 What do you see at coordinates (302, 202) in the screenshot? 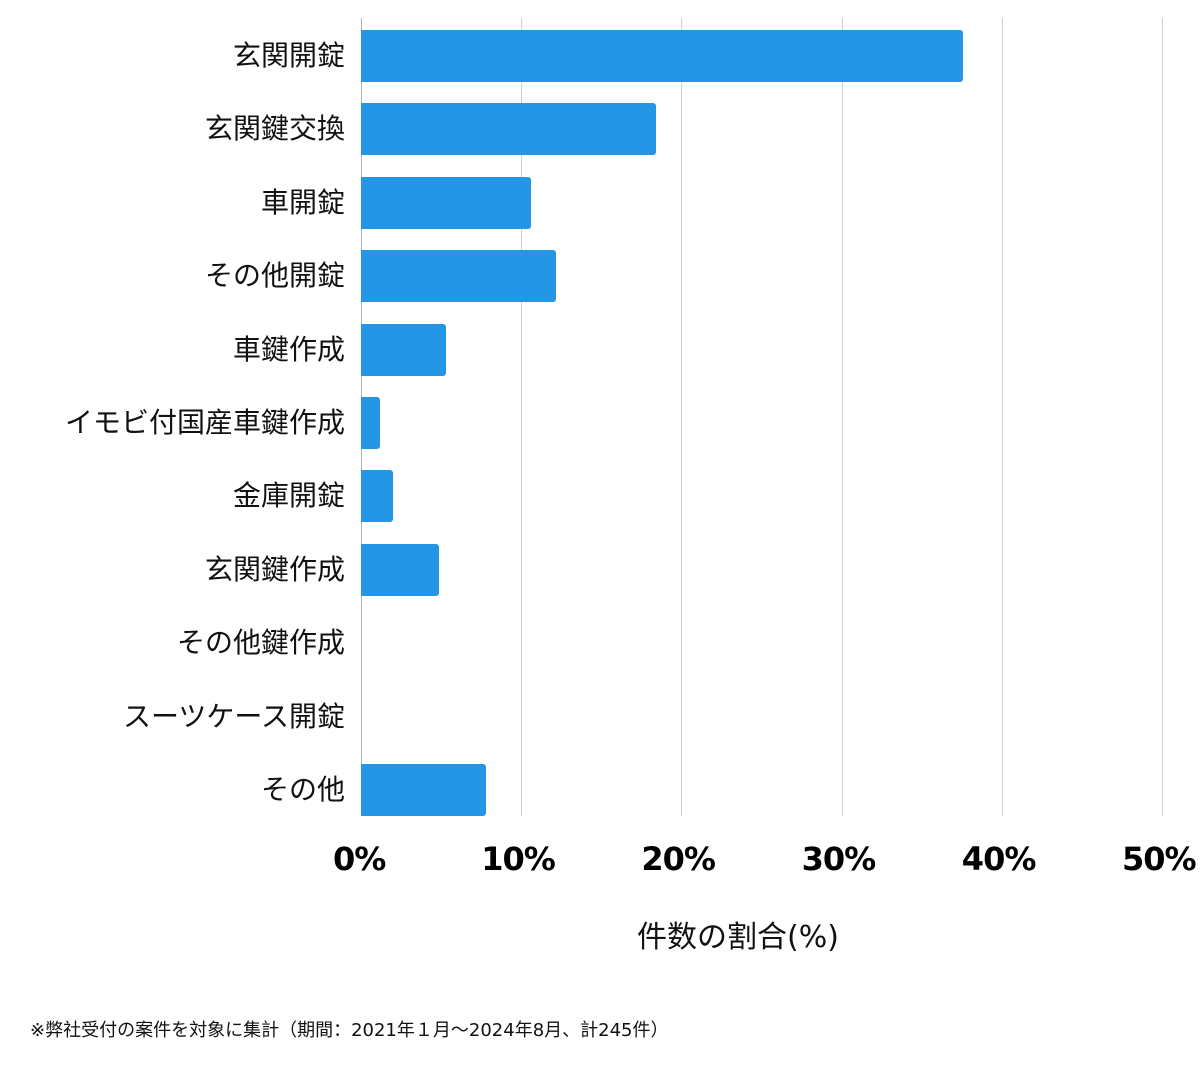
I see `category-label: 車開錠` at bounding box center [302, 202].